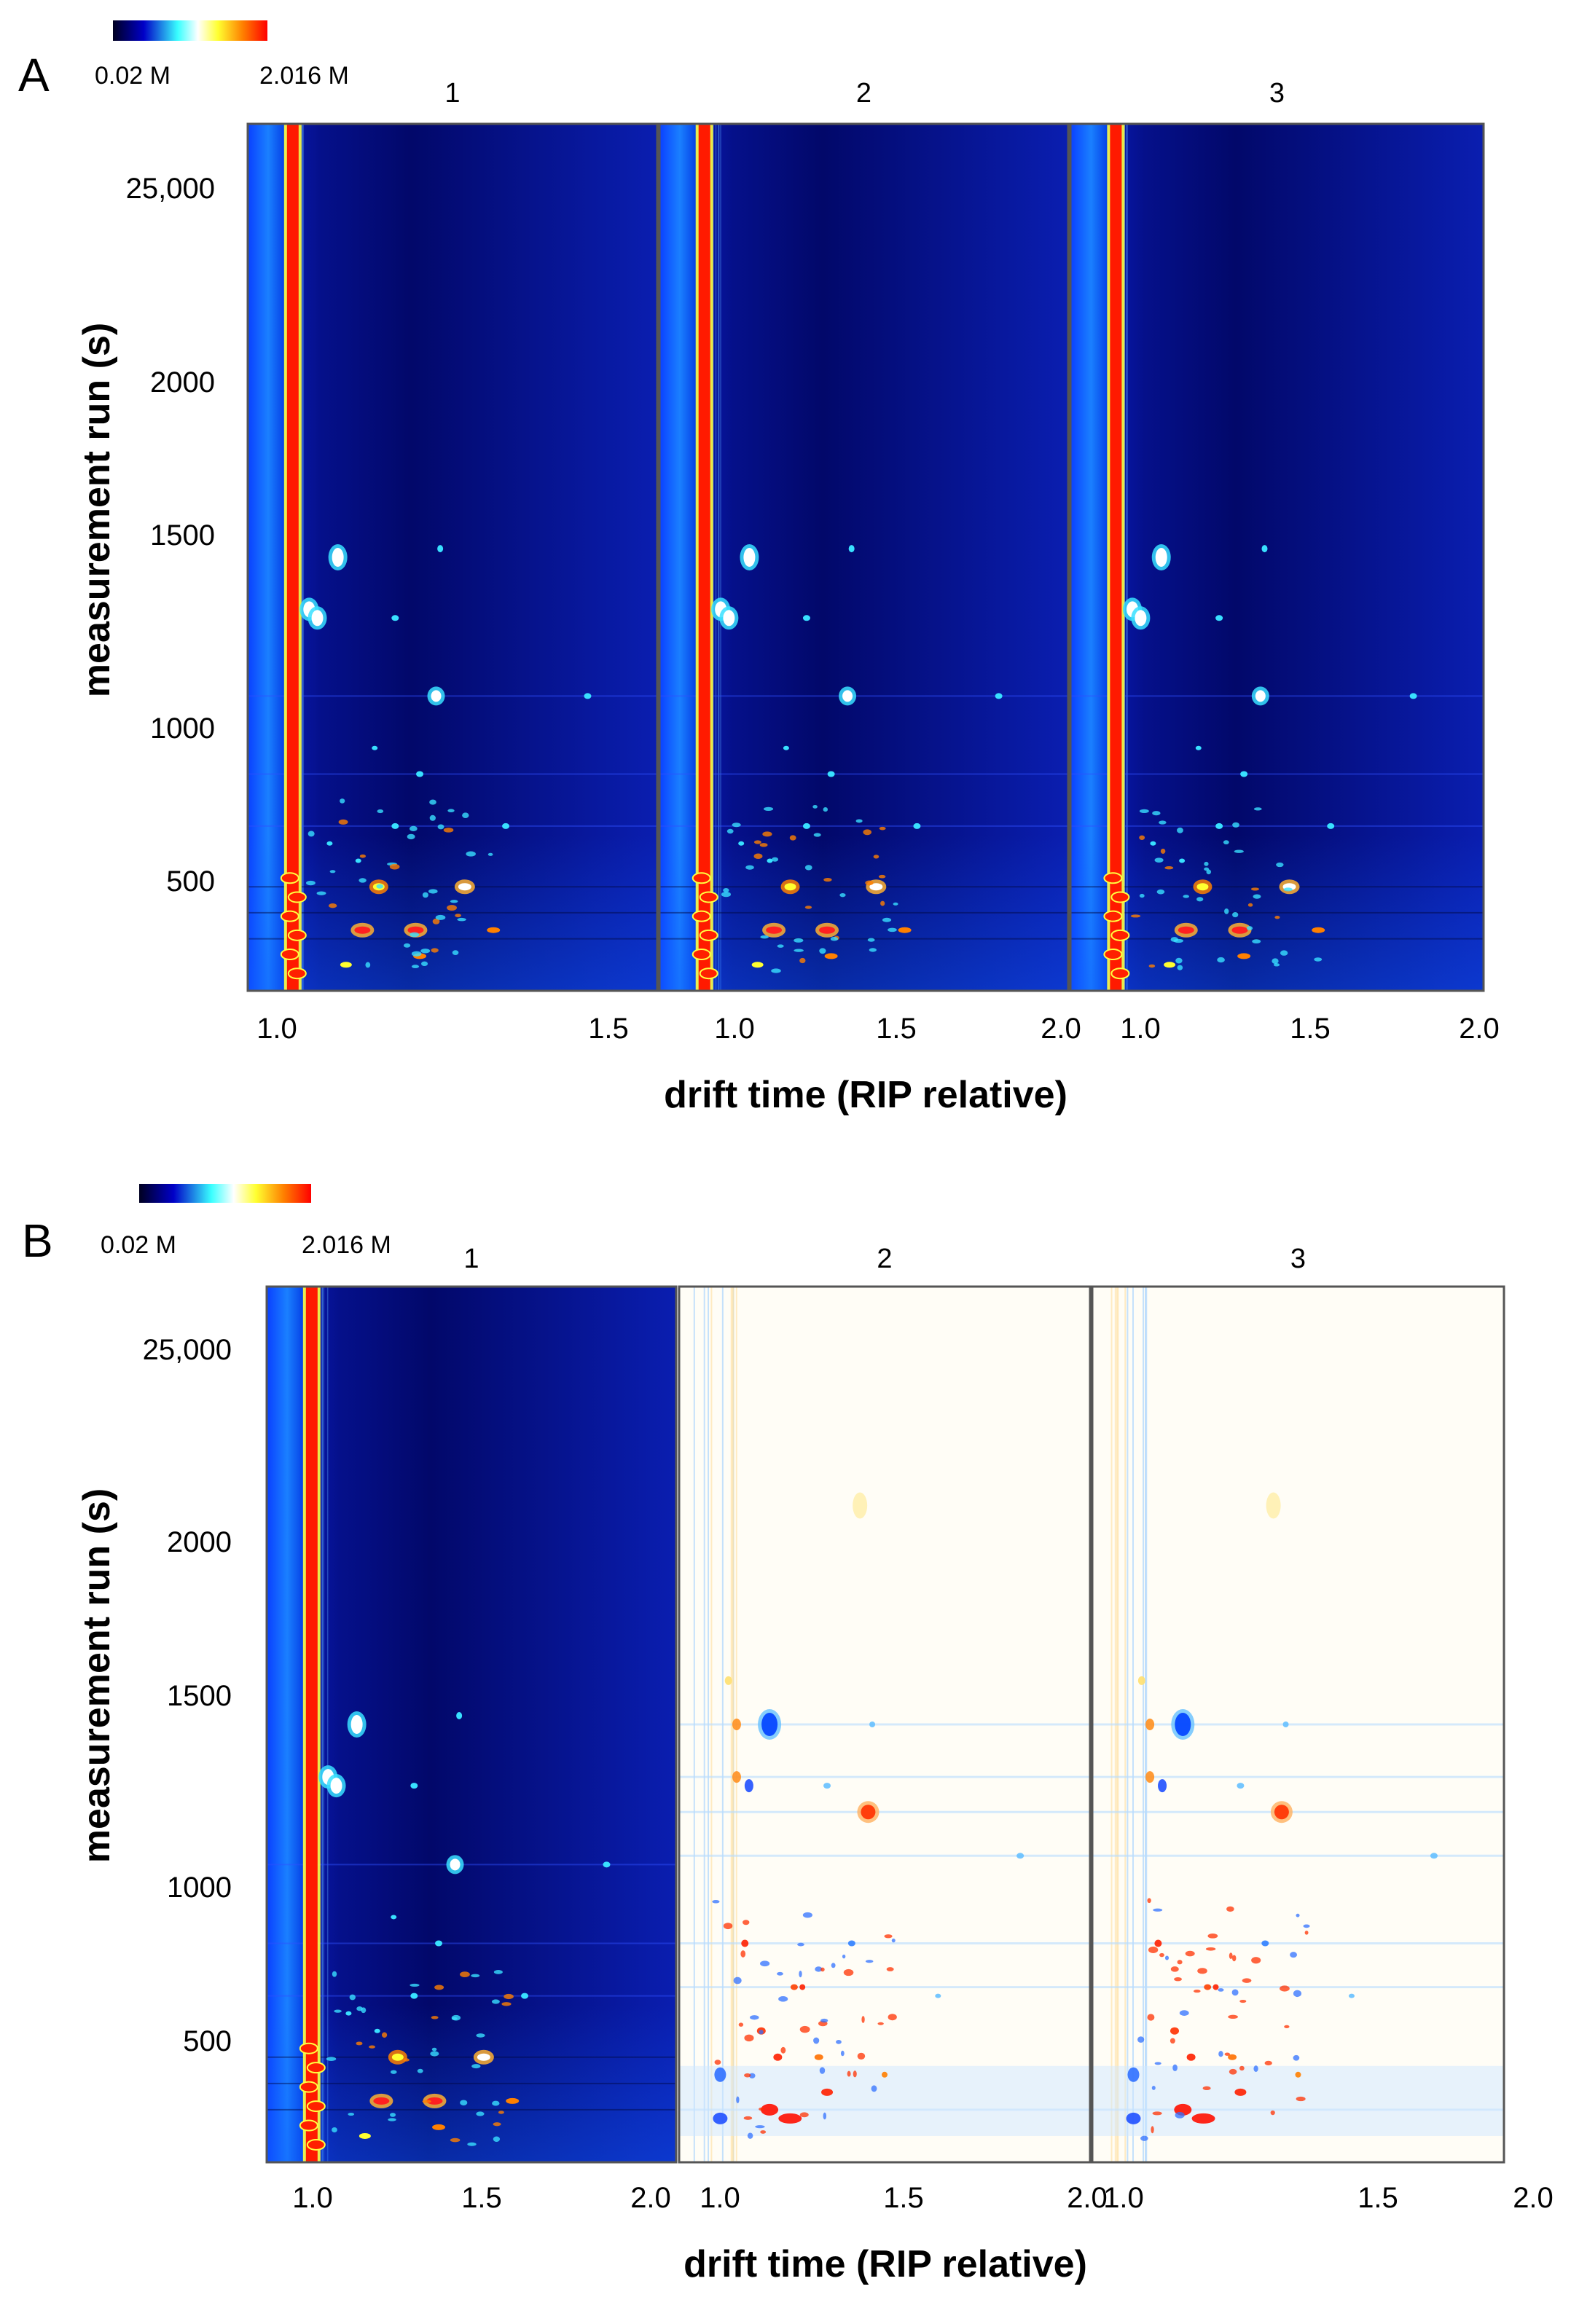 The height and width of the screenshot is (2324, 1571). What do you see at coordinates (472, 1724) in the screenshot?
I see `subplot-frame` at bounding box center [472, 1724].